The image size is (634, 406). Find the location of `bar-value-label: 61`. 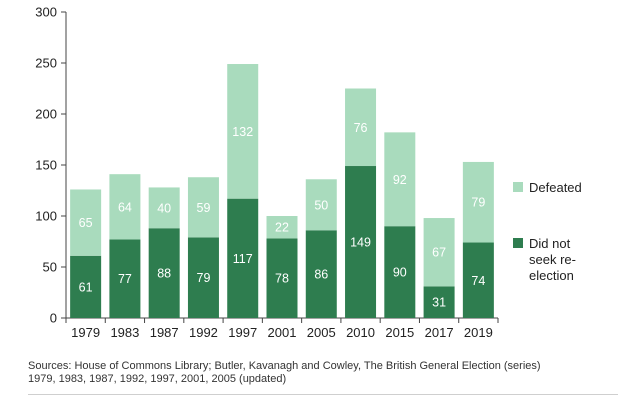

bar-value-label: 61 is located at coordinates (86, 287).